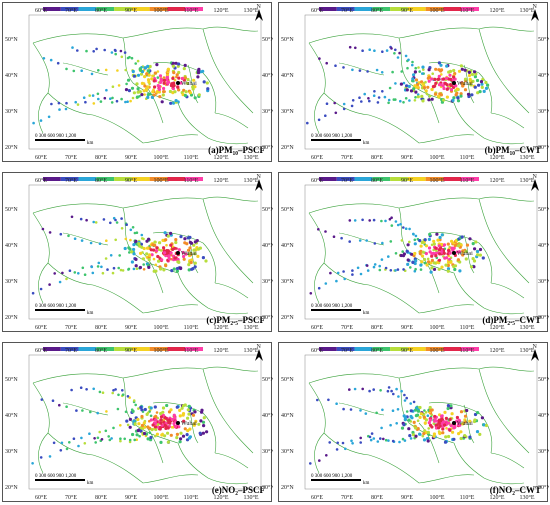  Describe the element at coordinates (287, 281) in the screenshot. I see `lat-tick-label: 30°N` at that location.